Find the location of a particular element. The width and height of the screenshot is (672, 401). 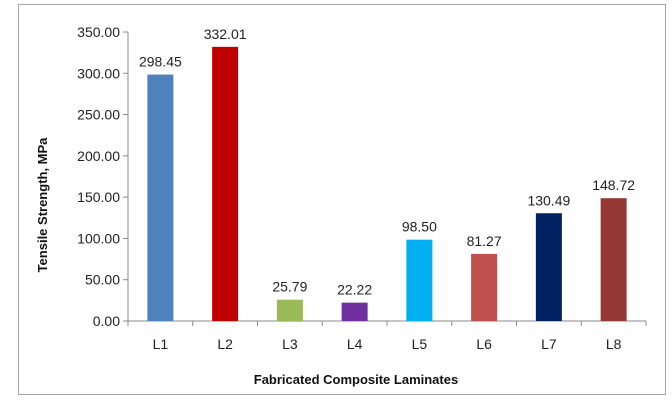

y-axis-title: Tensile Strength, MPa is located at coordinates (42, 205).